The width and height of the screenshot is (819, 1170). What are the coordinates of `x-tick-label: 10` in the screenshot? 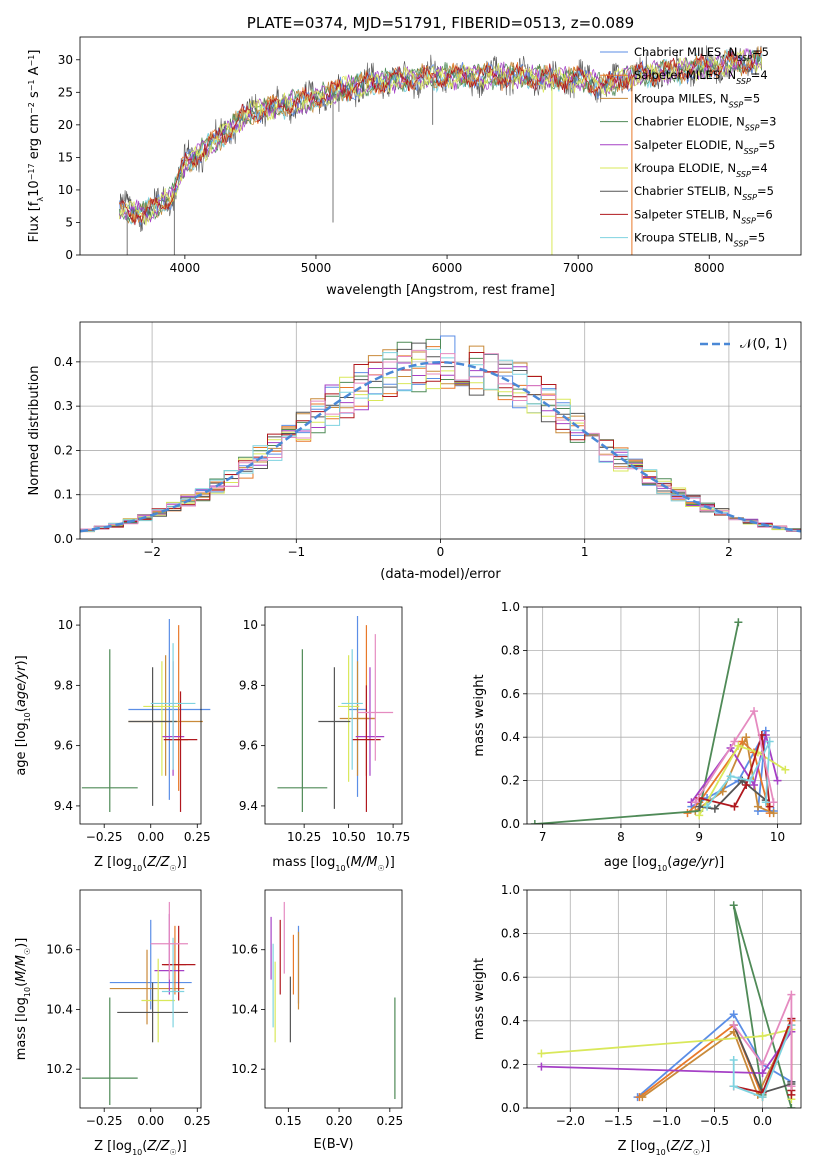 It's located at (777, 837).